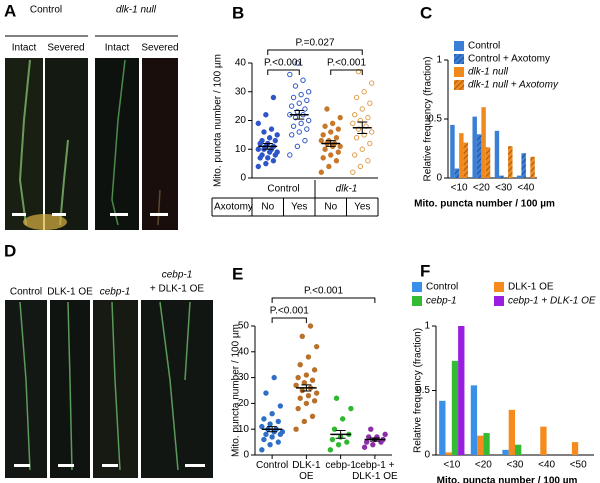 The height and width of the screenshot is (483, 600). I want to click on x-axis-label: Mito. puncta number / 100 µm, so click(484, 204).